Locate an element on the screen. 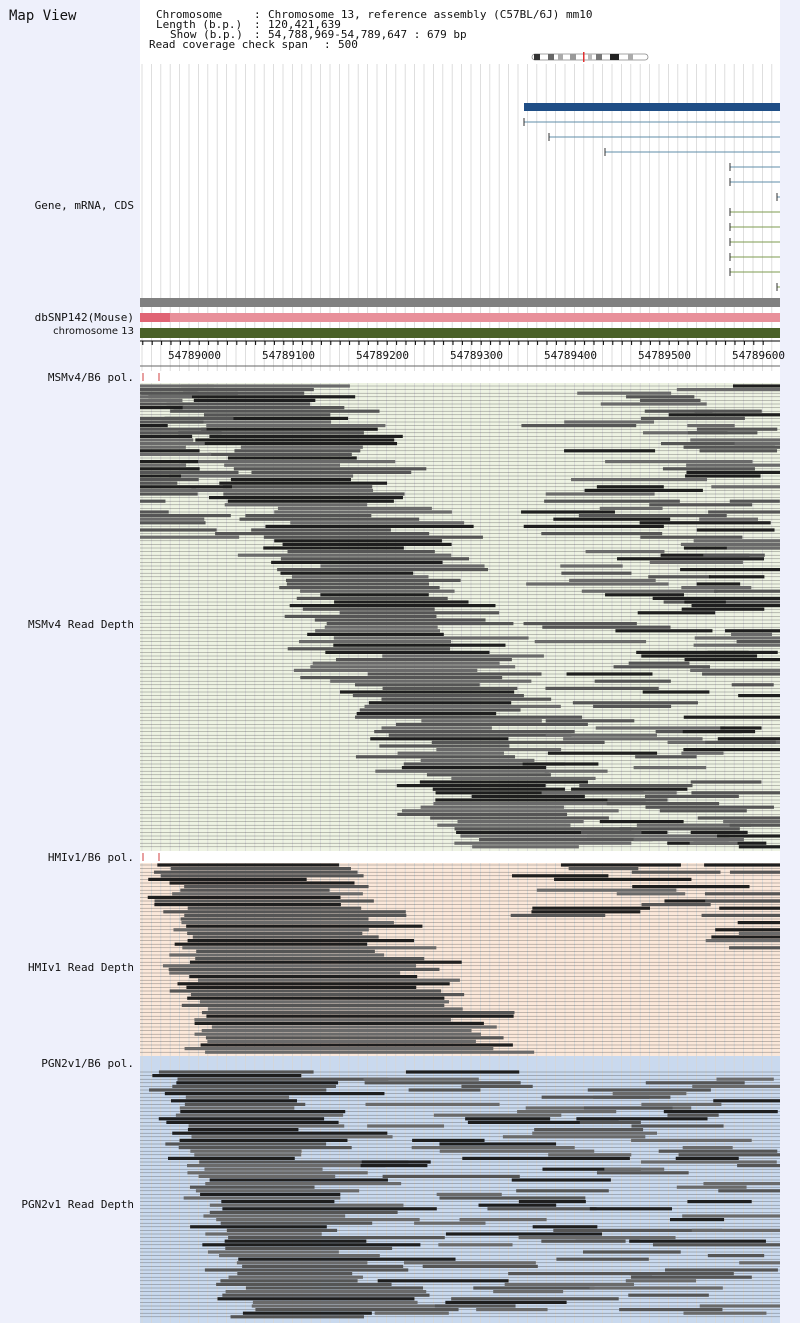  pgn-depth-label: PGN2v1 Read Depth is located at coordinates (77, 1204).